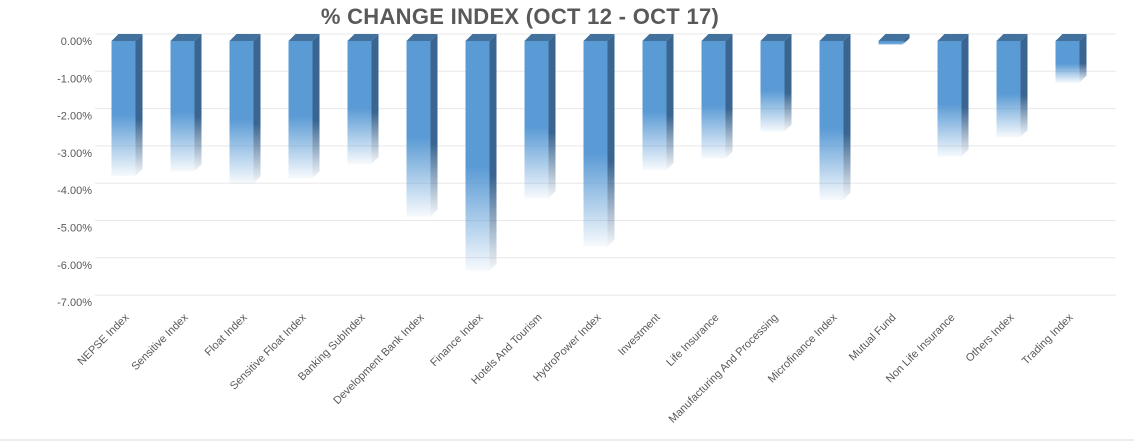 The image size is (1134, 444). I want to click on x-tick-label: Others Index, so click(990, 337).